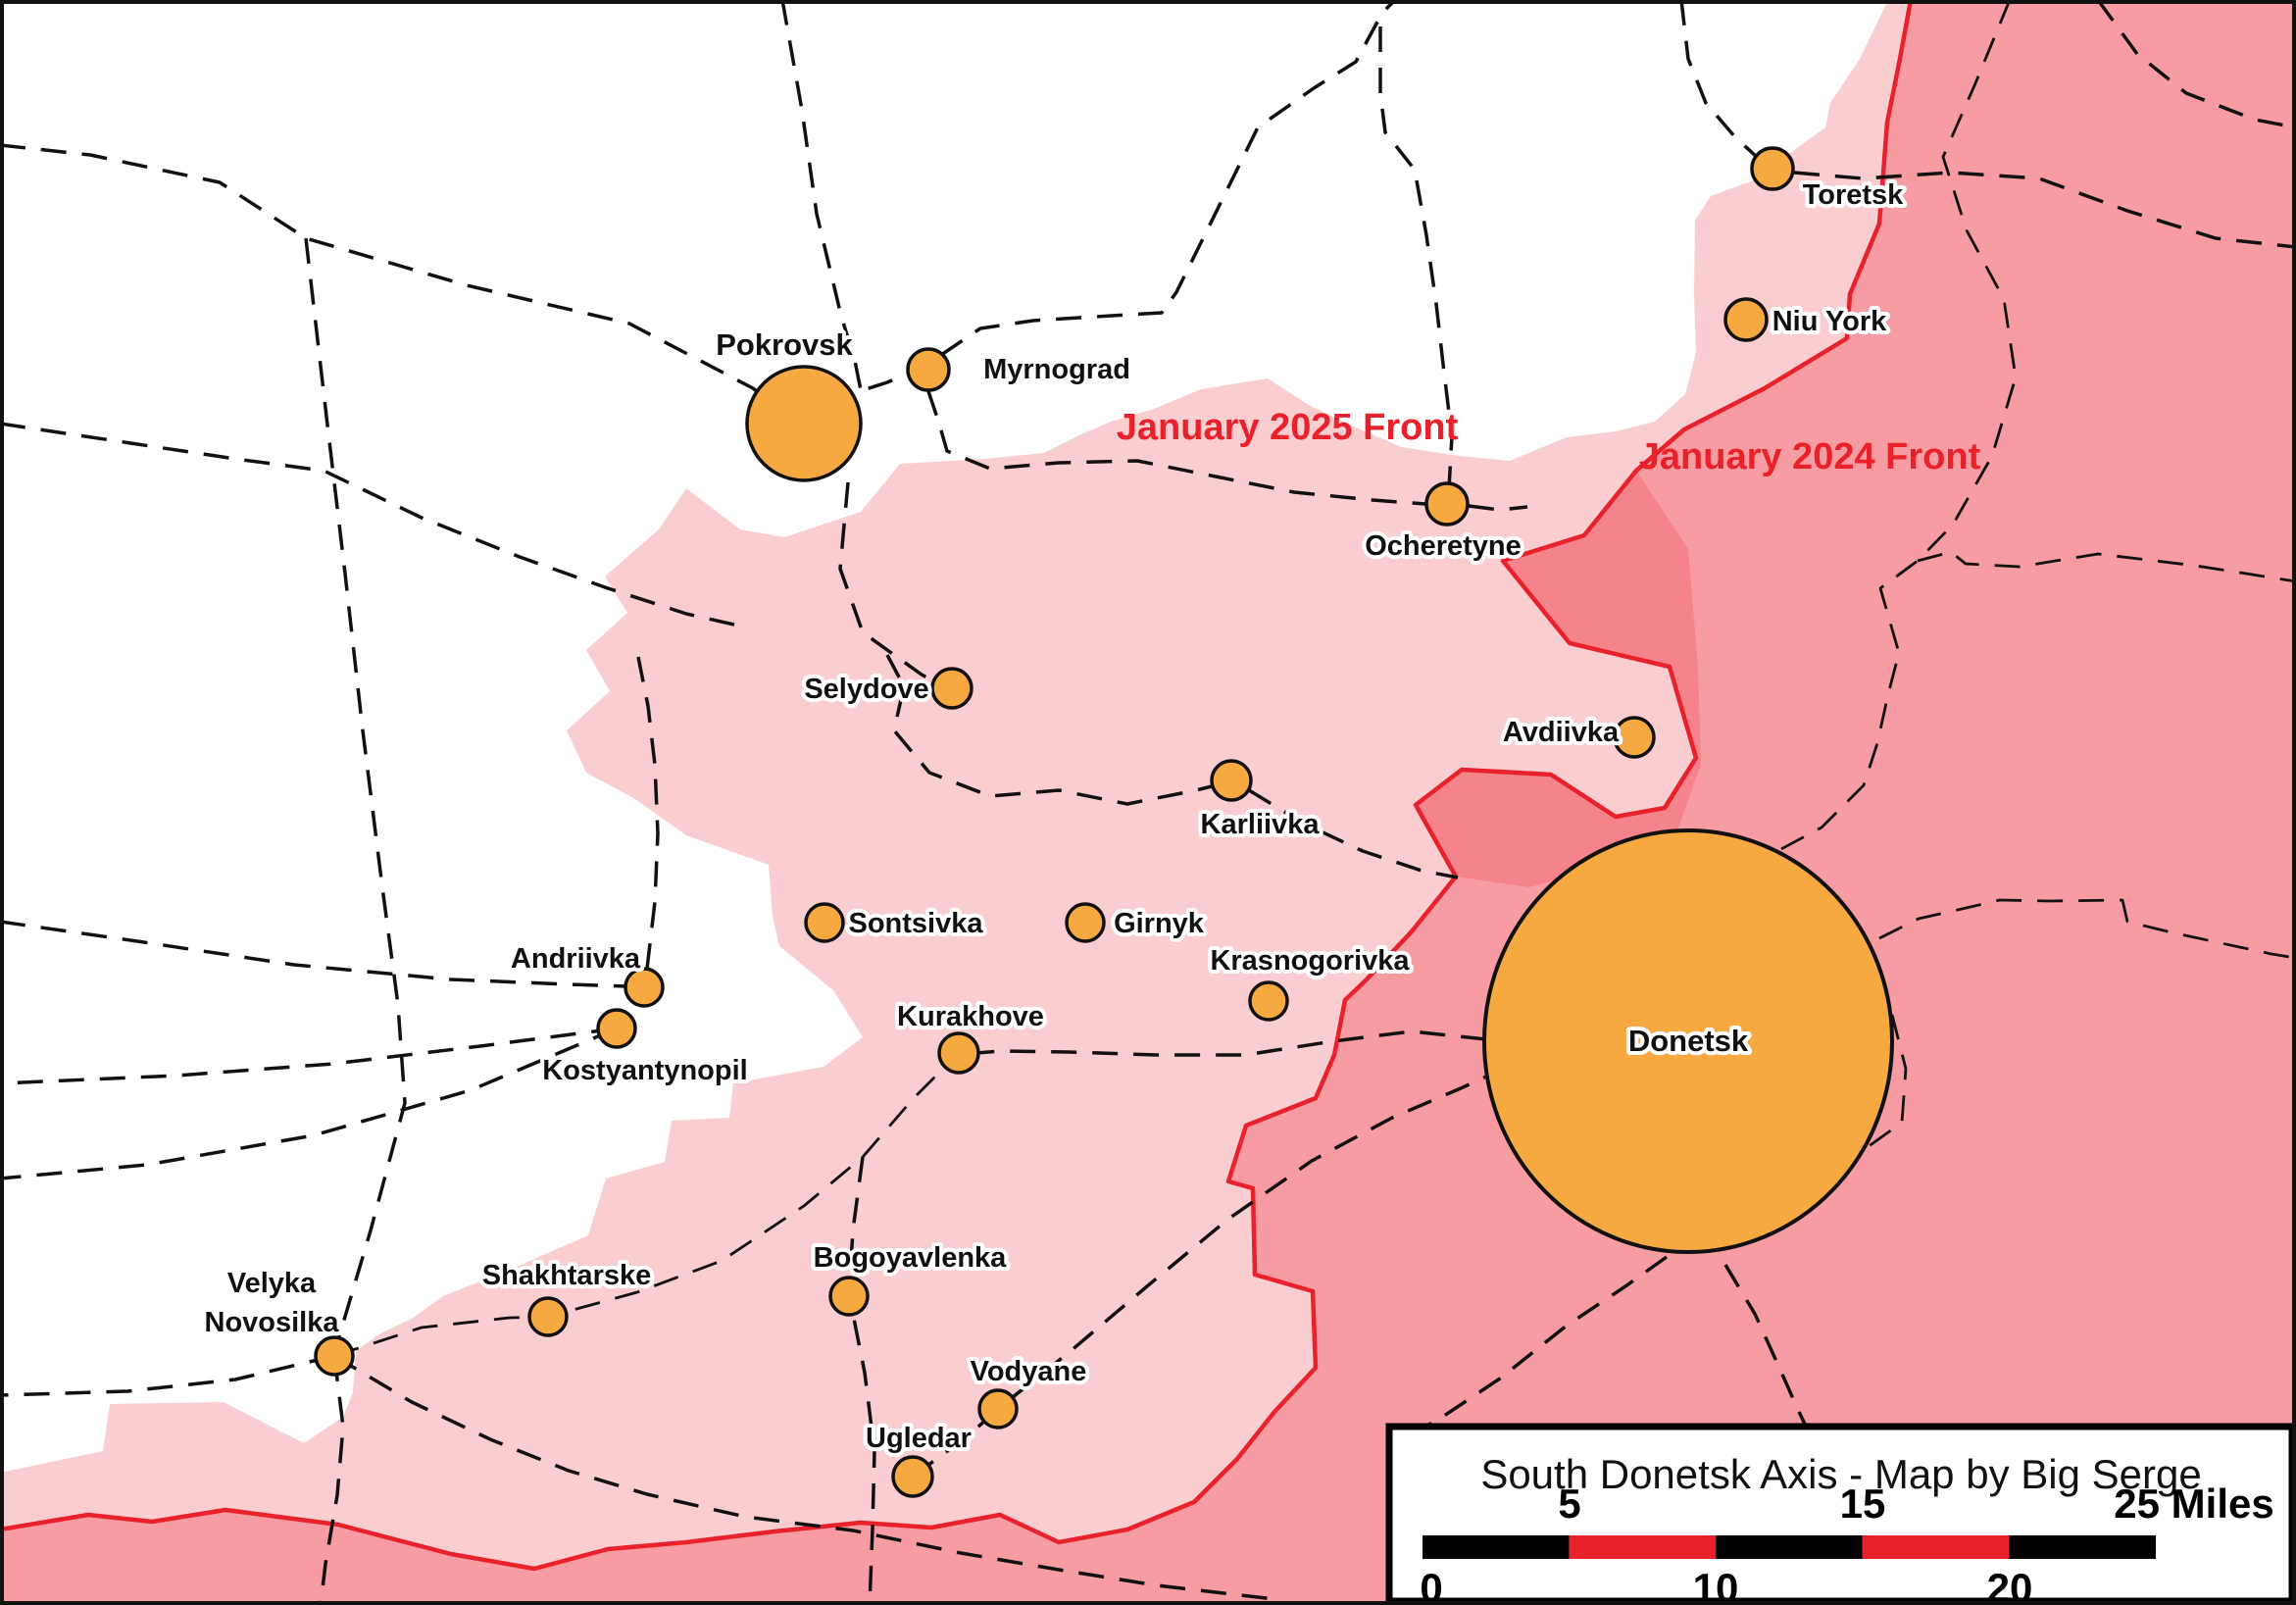  Describe the element at coordinates (1268, 1001) in the screenshot. I see `city-marker-krasnogorivka` at that location.